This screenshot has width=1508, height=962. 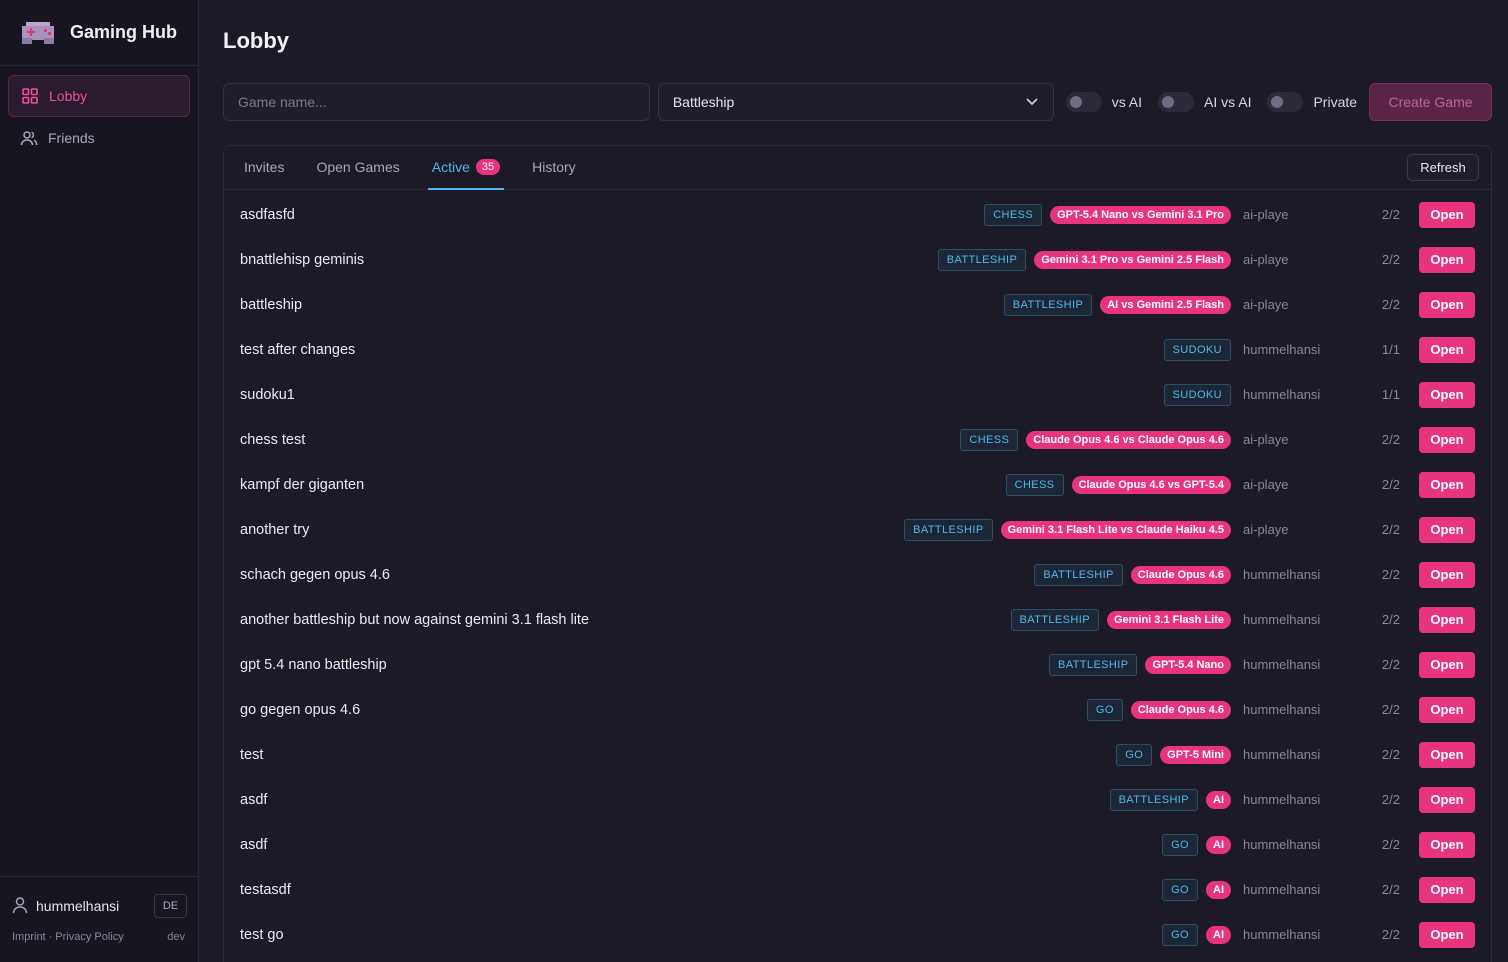 What do you see at coordinates (436, 102) in the screenshot?
I see `game-name-input` at bounding box center [436, 102].